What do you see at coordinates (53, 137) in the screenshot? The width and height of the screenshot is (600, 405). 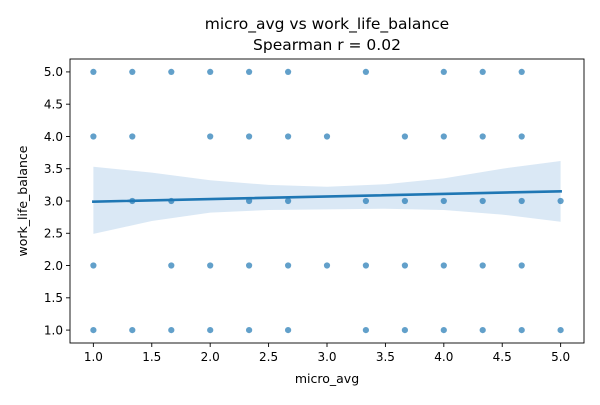 I see `y-tick-label: 4.0` at bounding box center [53, 137].